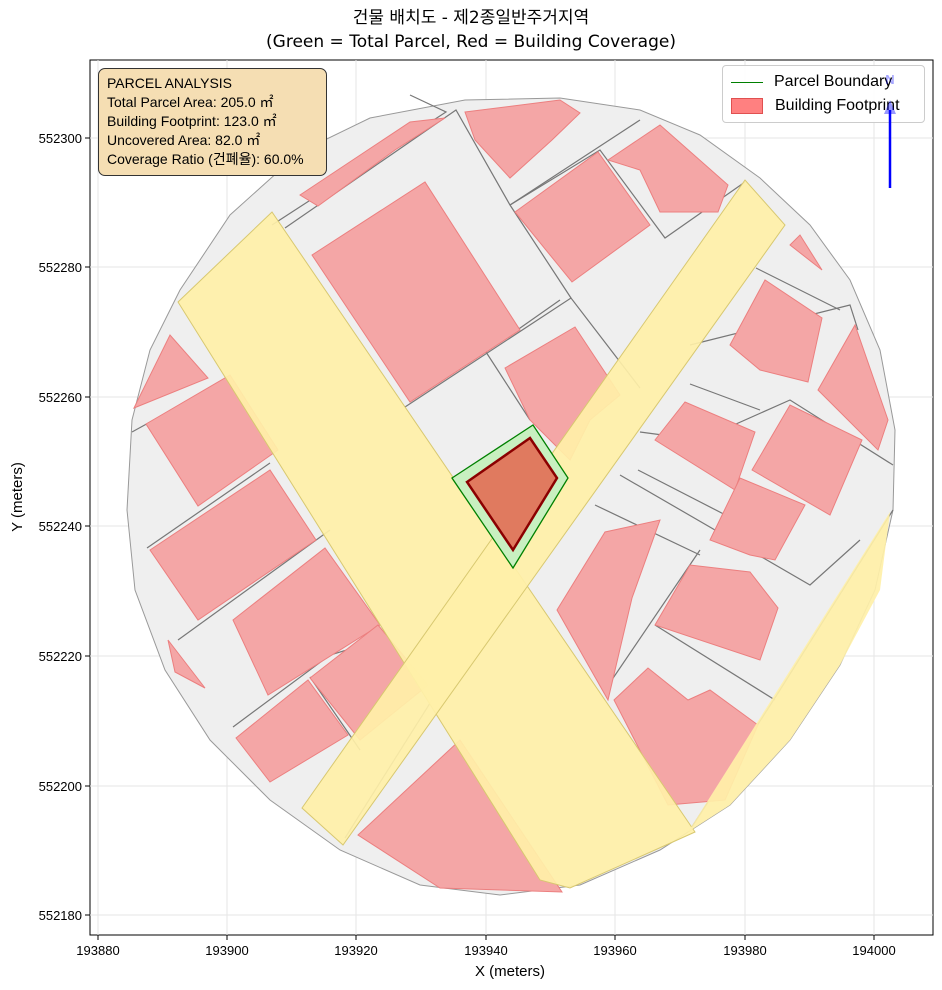 Image resolution: width=942 pixels, height=990 pixels. I want to click on y-tick-label: 552200, so click(60, 786).